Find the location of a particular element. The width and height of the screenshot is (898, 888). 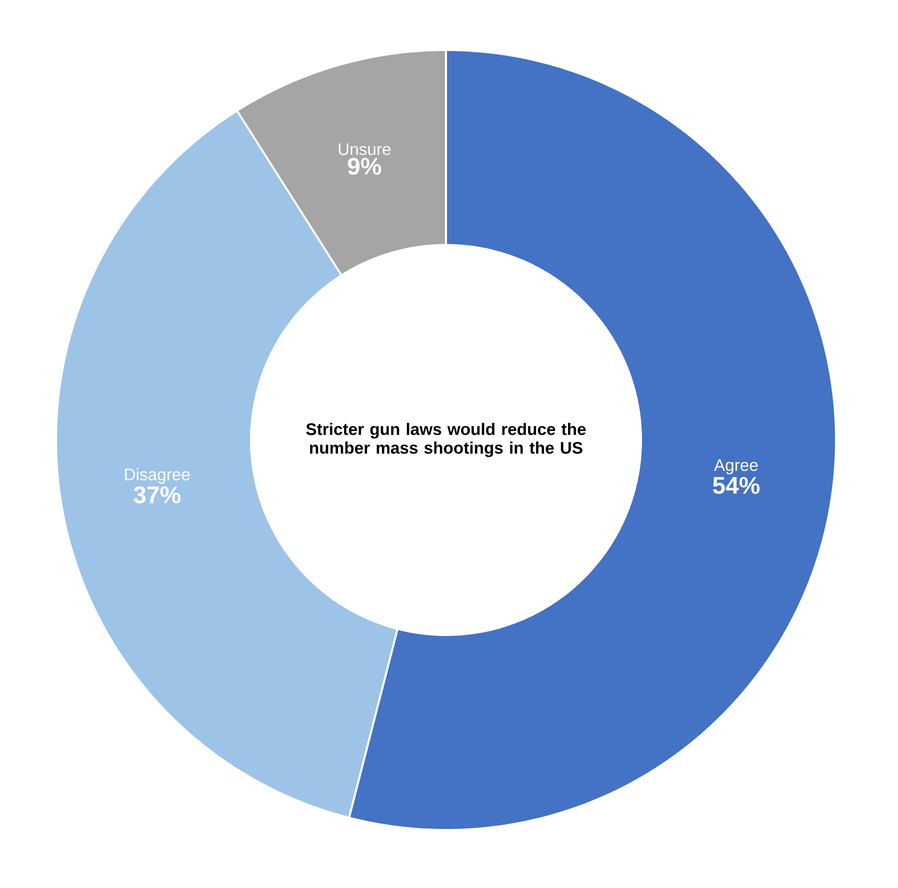

text: Stricter gun laws would reduce the number mass shootings in the US is located at coordinates (446, 440).